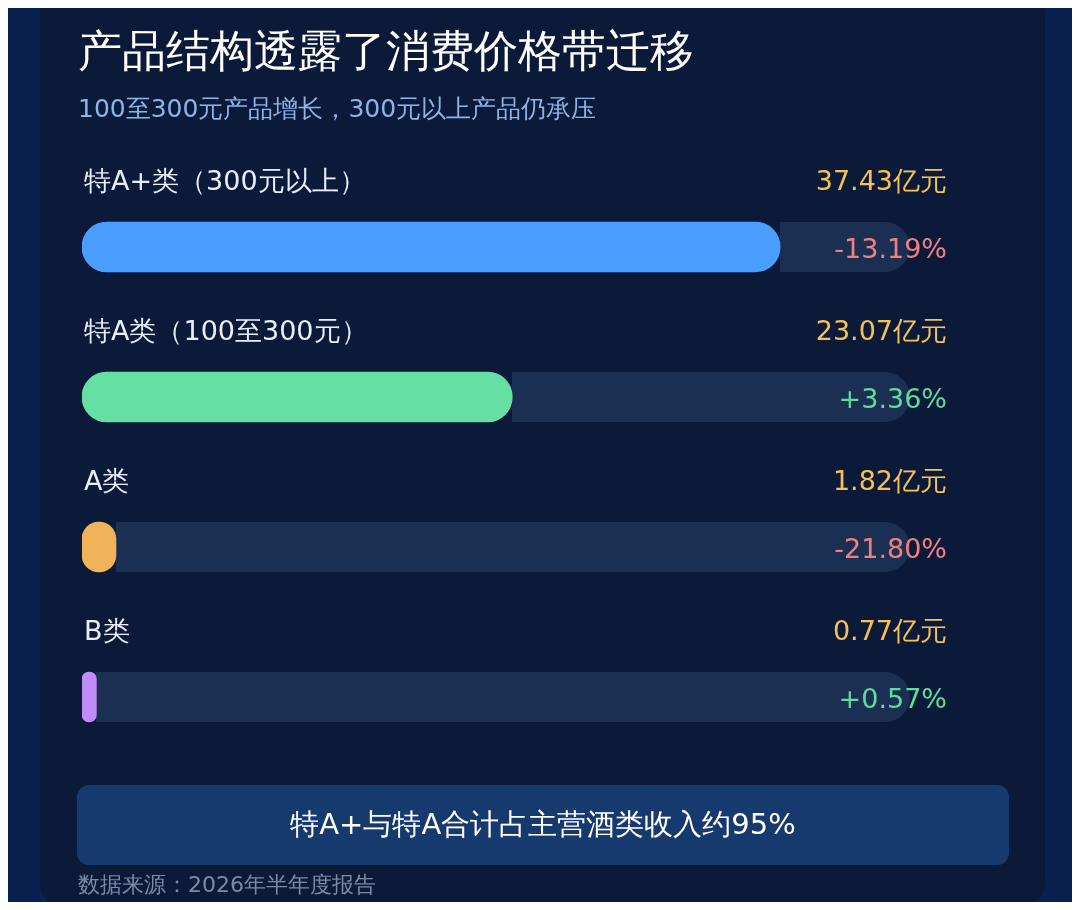 This screenshot has width=1080, height=910. I want to click on text: -21.80%, so click(890, 549).